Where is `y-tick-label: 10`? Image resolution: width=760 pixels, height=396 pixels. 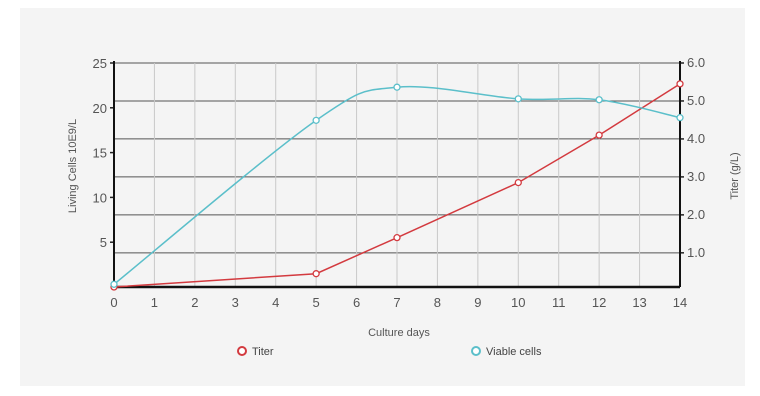 y-tick-label: 10 is located at coordinates (100, 197).